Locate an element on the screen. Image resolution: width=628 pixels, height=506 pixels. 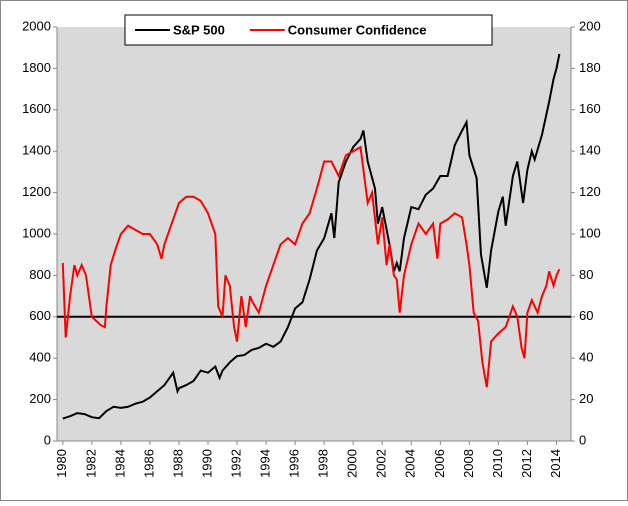
x-tick-label: 2008 is located at coordinates (468, 463).